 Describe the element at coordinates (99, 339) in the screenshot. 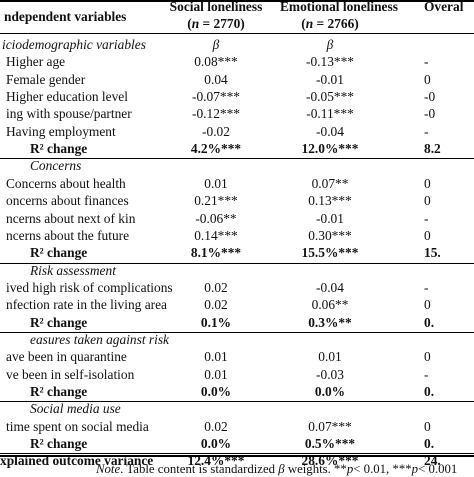

I see `row-label: easures taken against risk` at that location.